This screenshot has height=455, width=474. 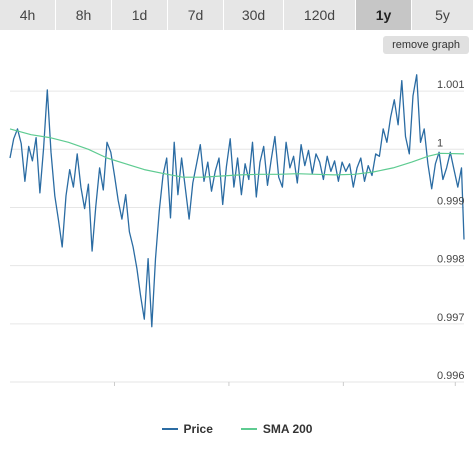 I want to click on tab-120d: 120d, so click(x=320, y=15).